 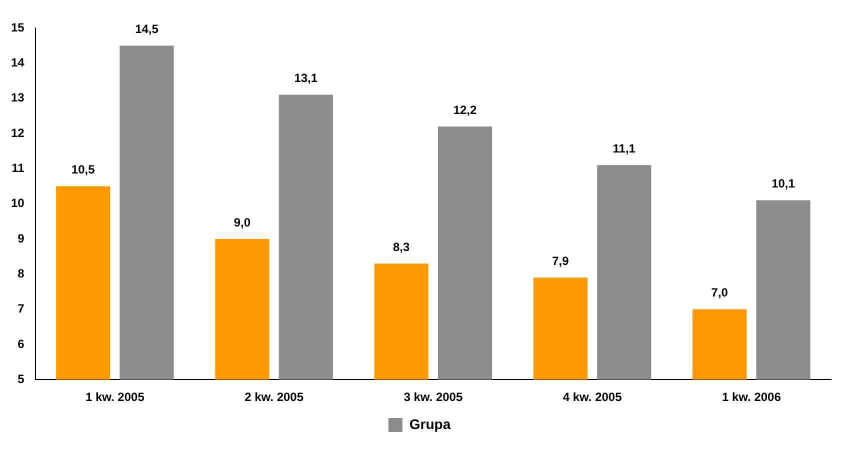 What do you see at coordinates (561, 261) in the screenshot?
I see `data-label: 7,9` at bounding box center [561, 261].